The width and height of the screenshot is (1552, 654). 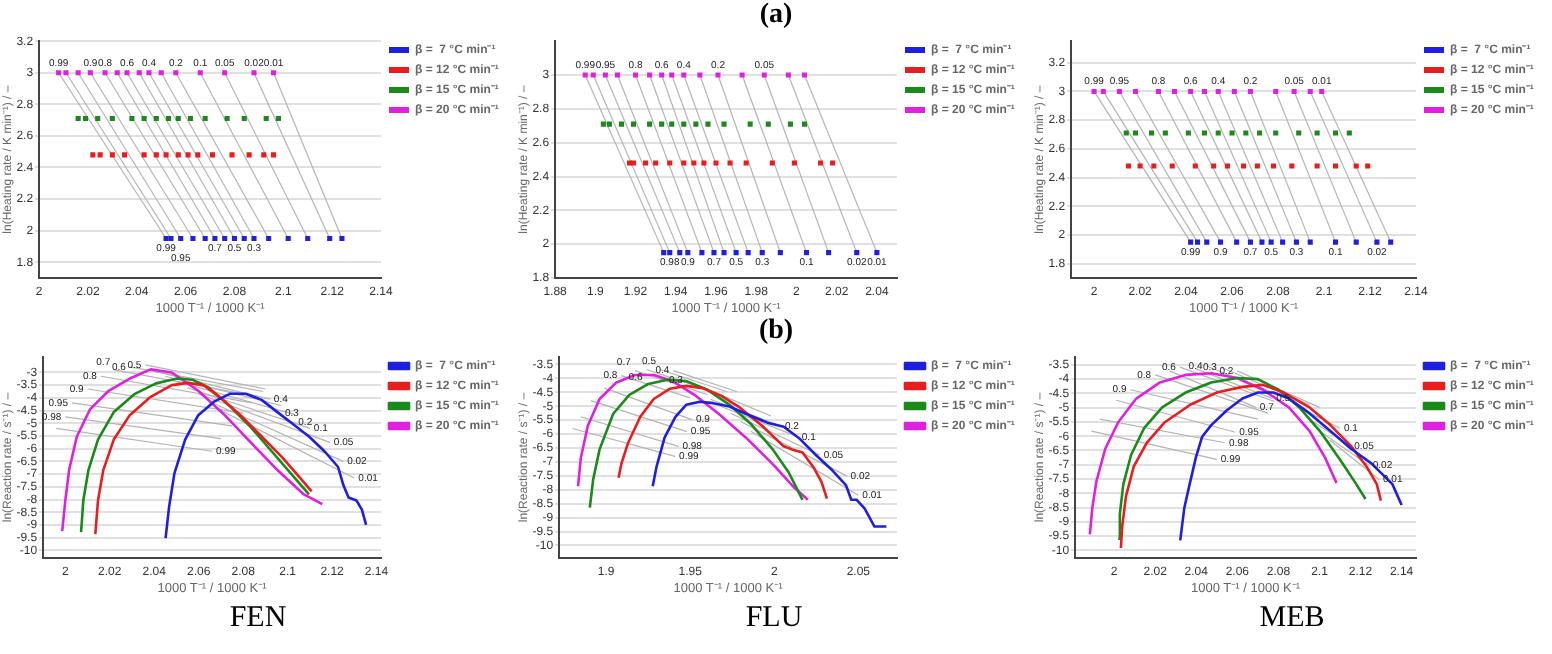 What do you see at coordinates (1292, 619) in the screenshot?
I see `text: MEB` at bounding box center [1292, 619].